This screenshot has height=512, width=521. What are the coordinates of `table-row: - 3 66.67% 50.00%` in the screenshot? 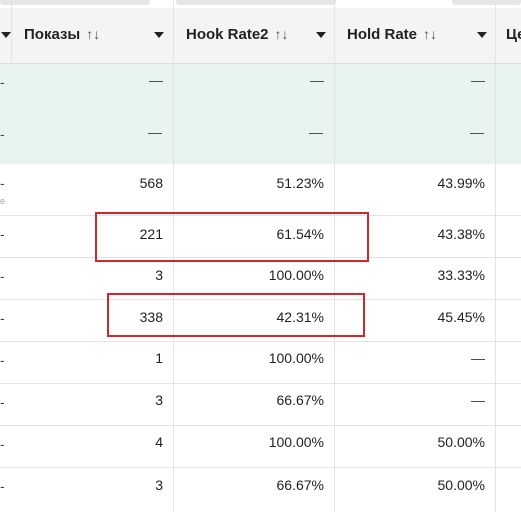 It's located at (260, 490).